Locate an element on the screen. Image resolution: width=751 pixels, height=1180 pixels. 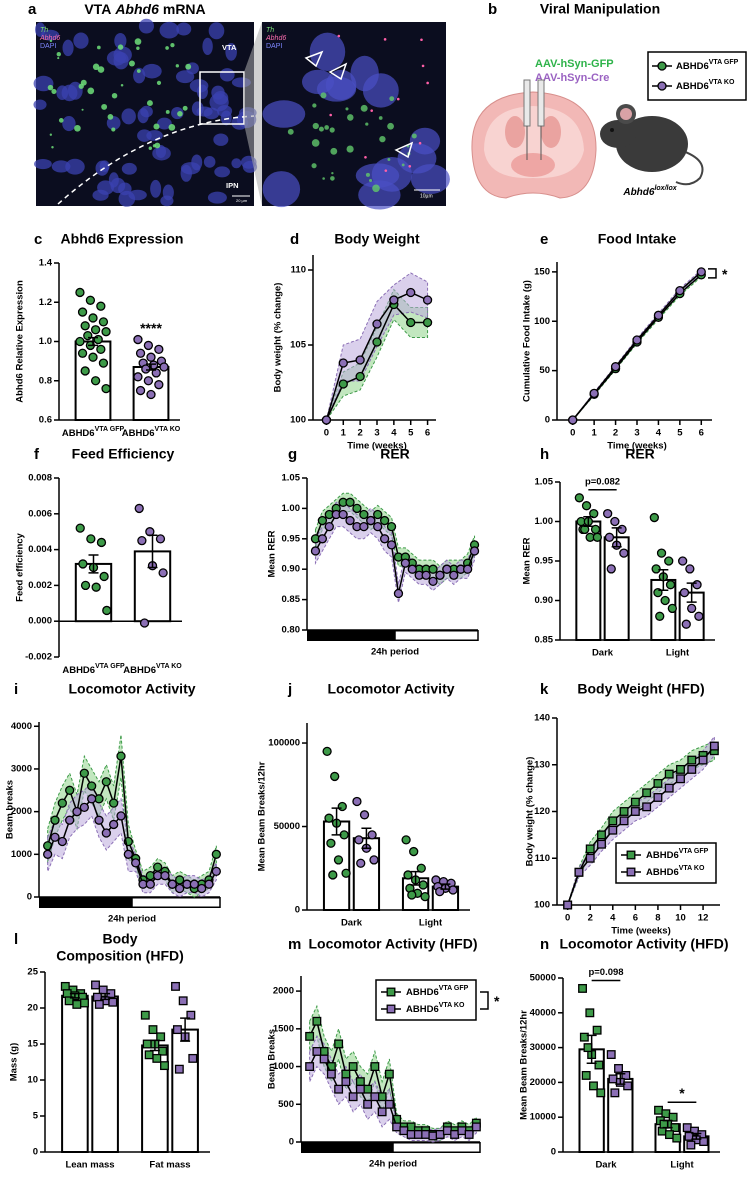
y-axis-label: Mean RER is located at coordinates (272, 553).